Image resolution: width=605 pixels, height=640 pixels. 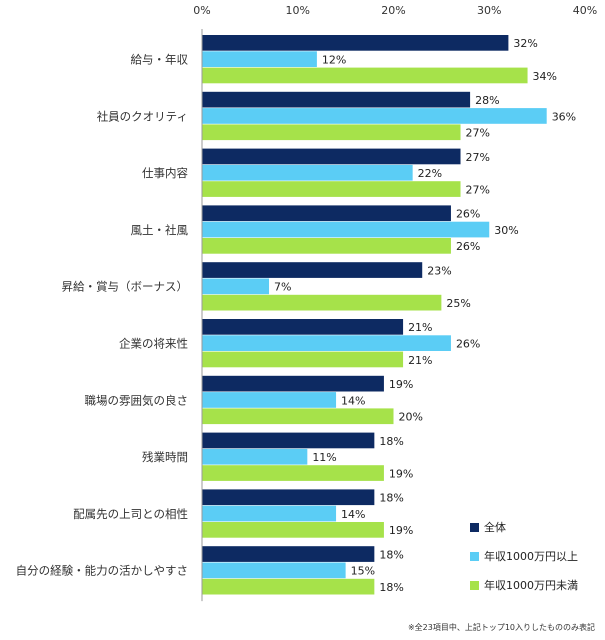 What do you see at coordinates (125, 287) in the screenshot?
I see `category-label: 昇給・賞与（ボーナス）` at bounding box center [125, 287].